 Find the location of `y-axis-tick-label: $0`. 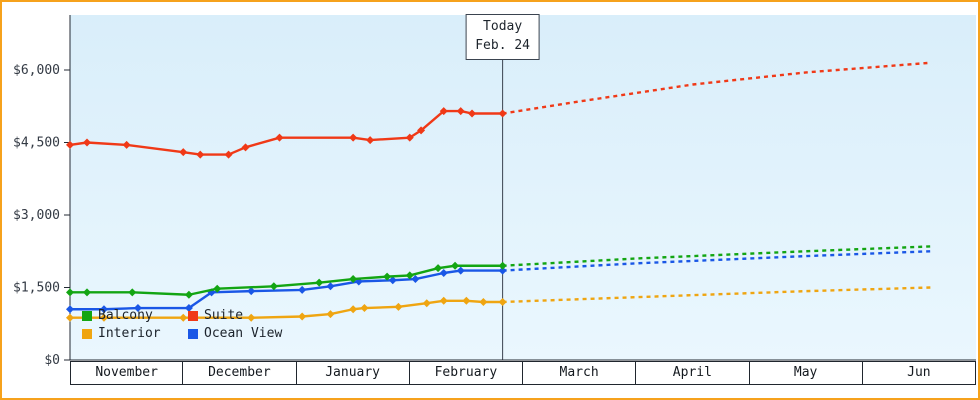

y-axis-tick-label: $0 is located at coordinates (52, 360).